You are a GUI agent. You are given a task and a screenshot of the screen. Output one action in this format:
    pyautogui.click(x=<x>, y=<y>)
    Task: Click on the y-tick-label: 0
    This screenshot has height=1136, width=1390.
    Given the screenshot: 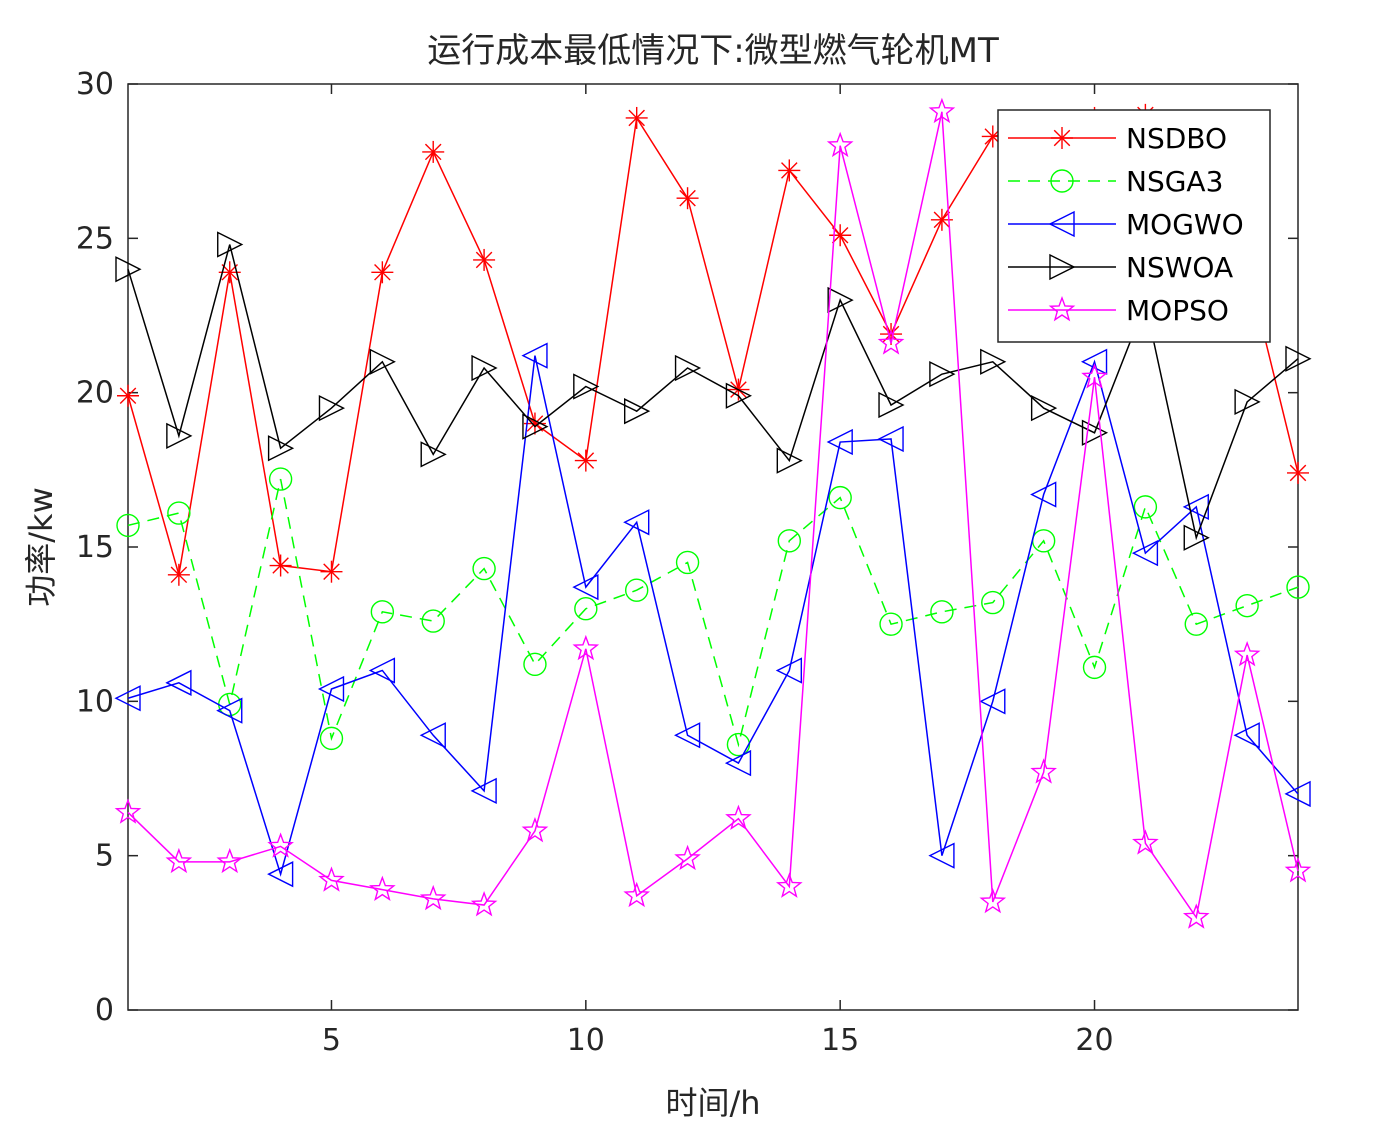 What is the action you would take?
    pyautogui.click(x=104, y=1010)
    